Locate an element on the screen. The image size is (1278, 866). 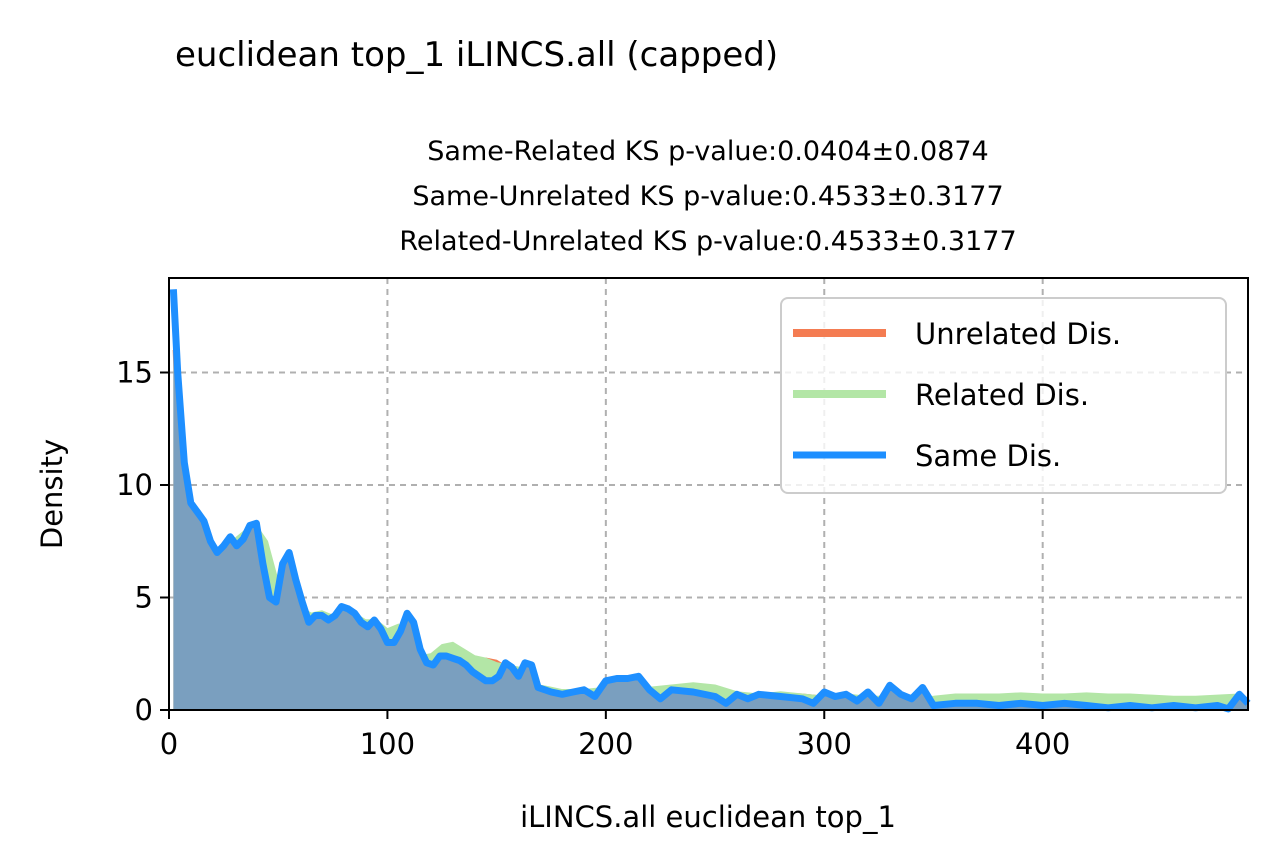
y-tick-label: 15 is located at coordinates (134, 373).